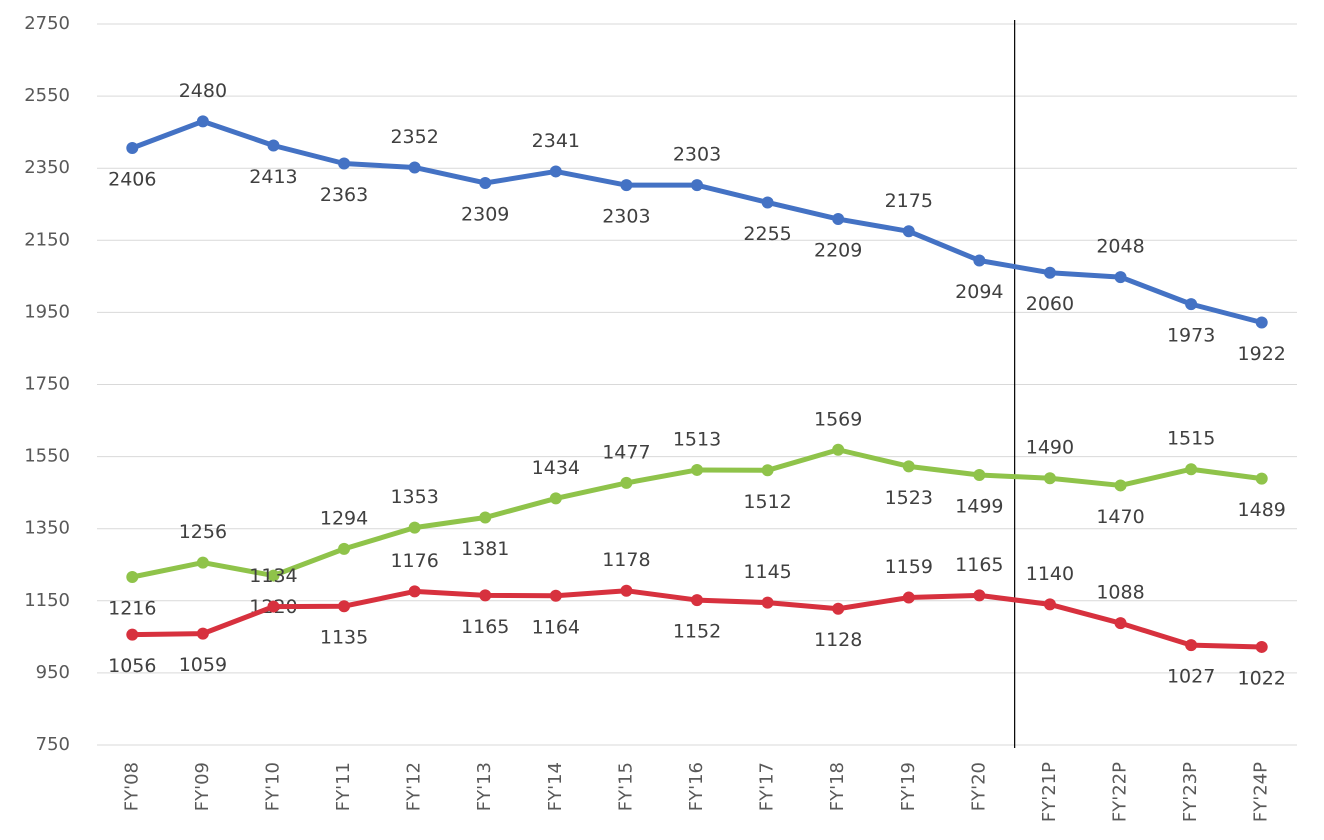  What do you see at coordinates (767, 786) in the screenshot?
I see `x-tick-label: FY'17` at bounding box center [767, 786].